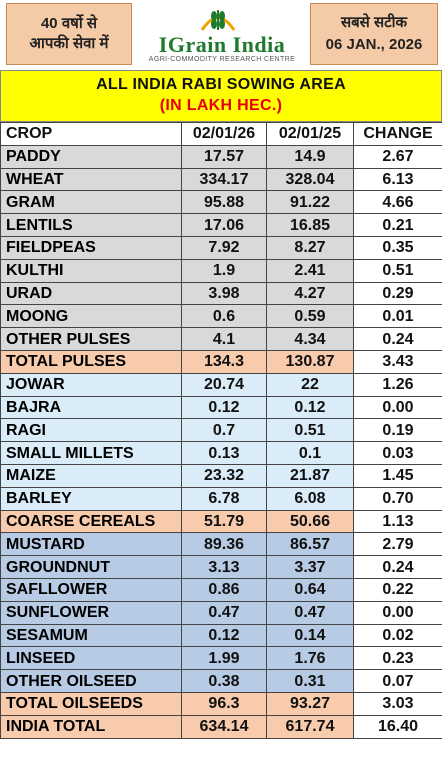  I want to click on table-row: LINSEED 1.99 1.76 0.23, so click(221, 658).